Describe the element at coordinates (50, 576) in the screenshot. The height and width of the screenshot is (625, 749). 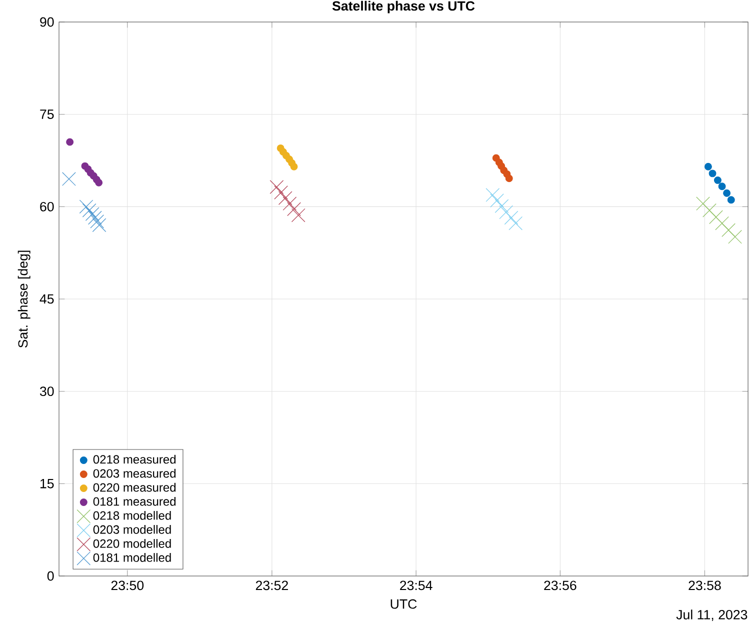
I see `y-tick-label: 0` at that location.